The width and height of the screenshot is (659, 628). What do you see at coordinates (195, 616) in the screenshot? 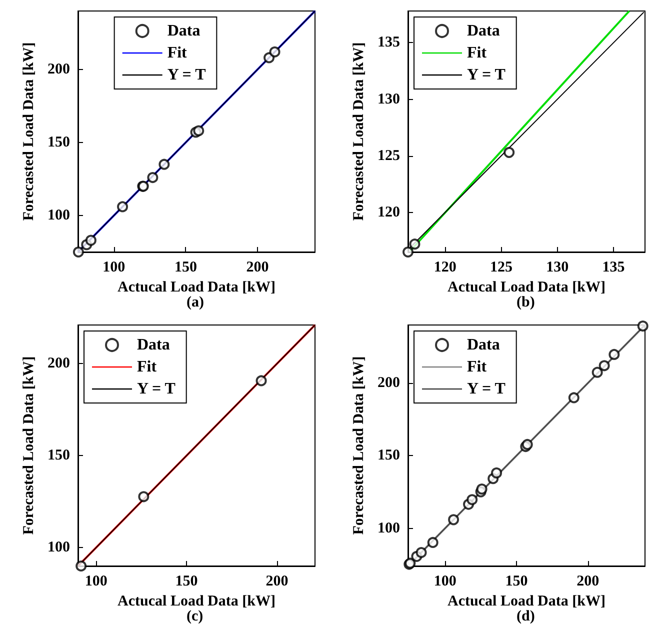
I see `text: (c)` at bounding box center [195, 616].